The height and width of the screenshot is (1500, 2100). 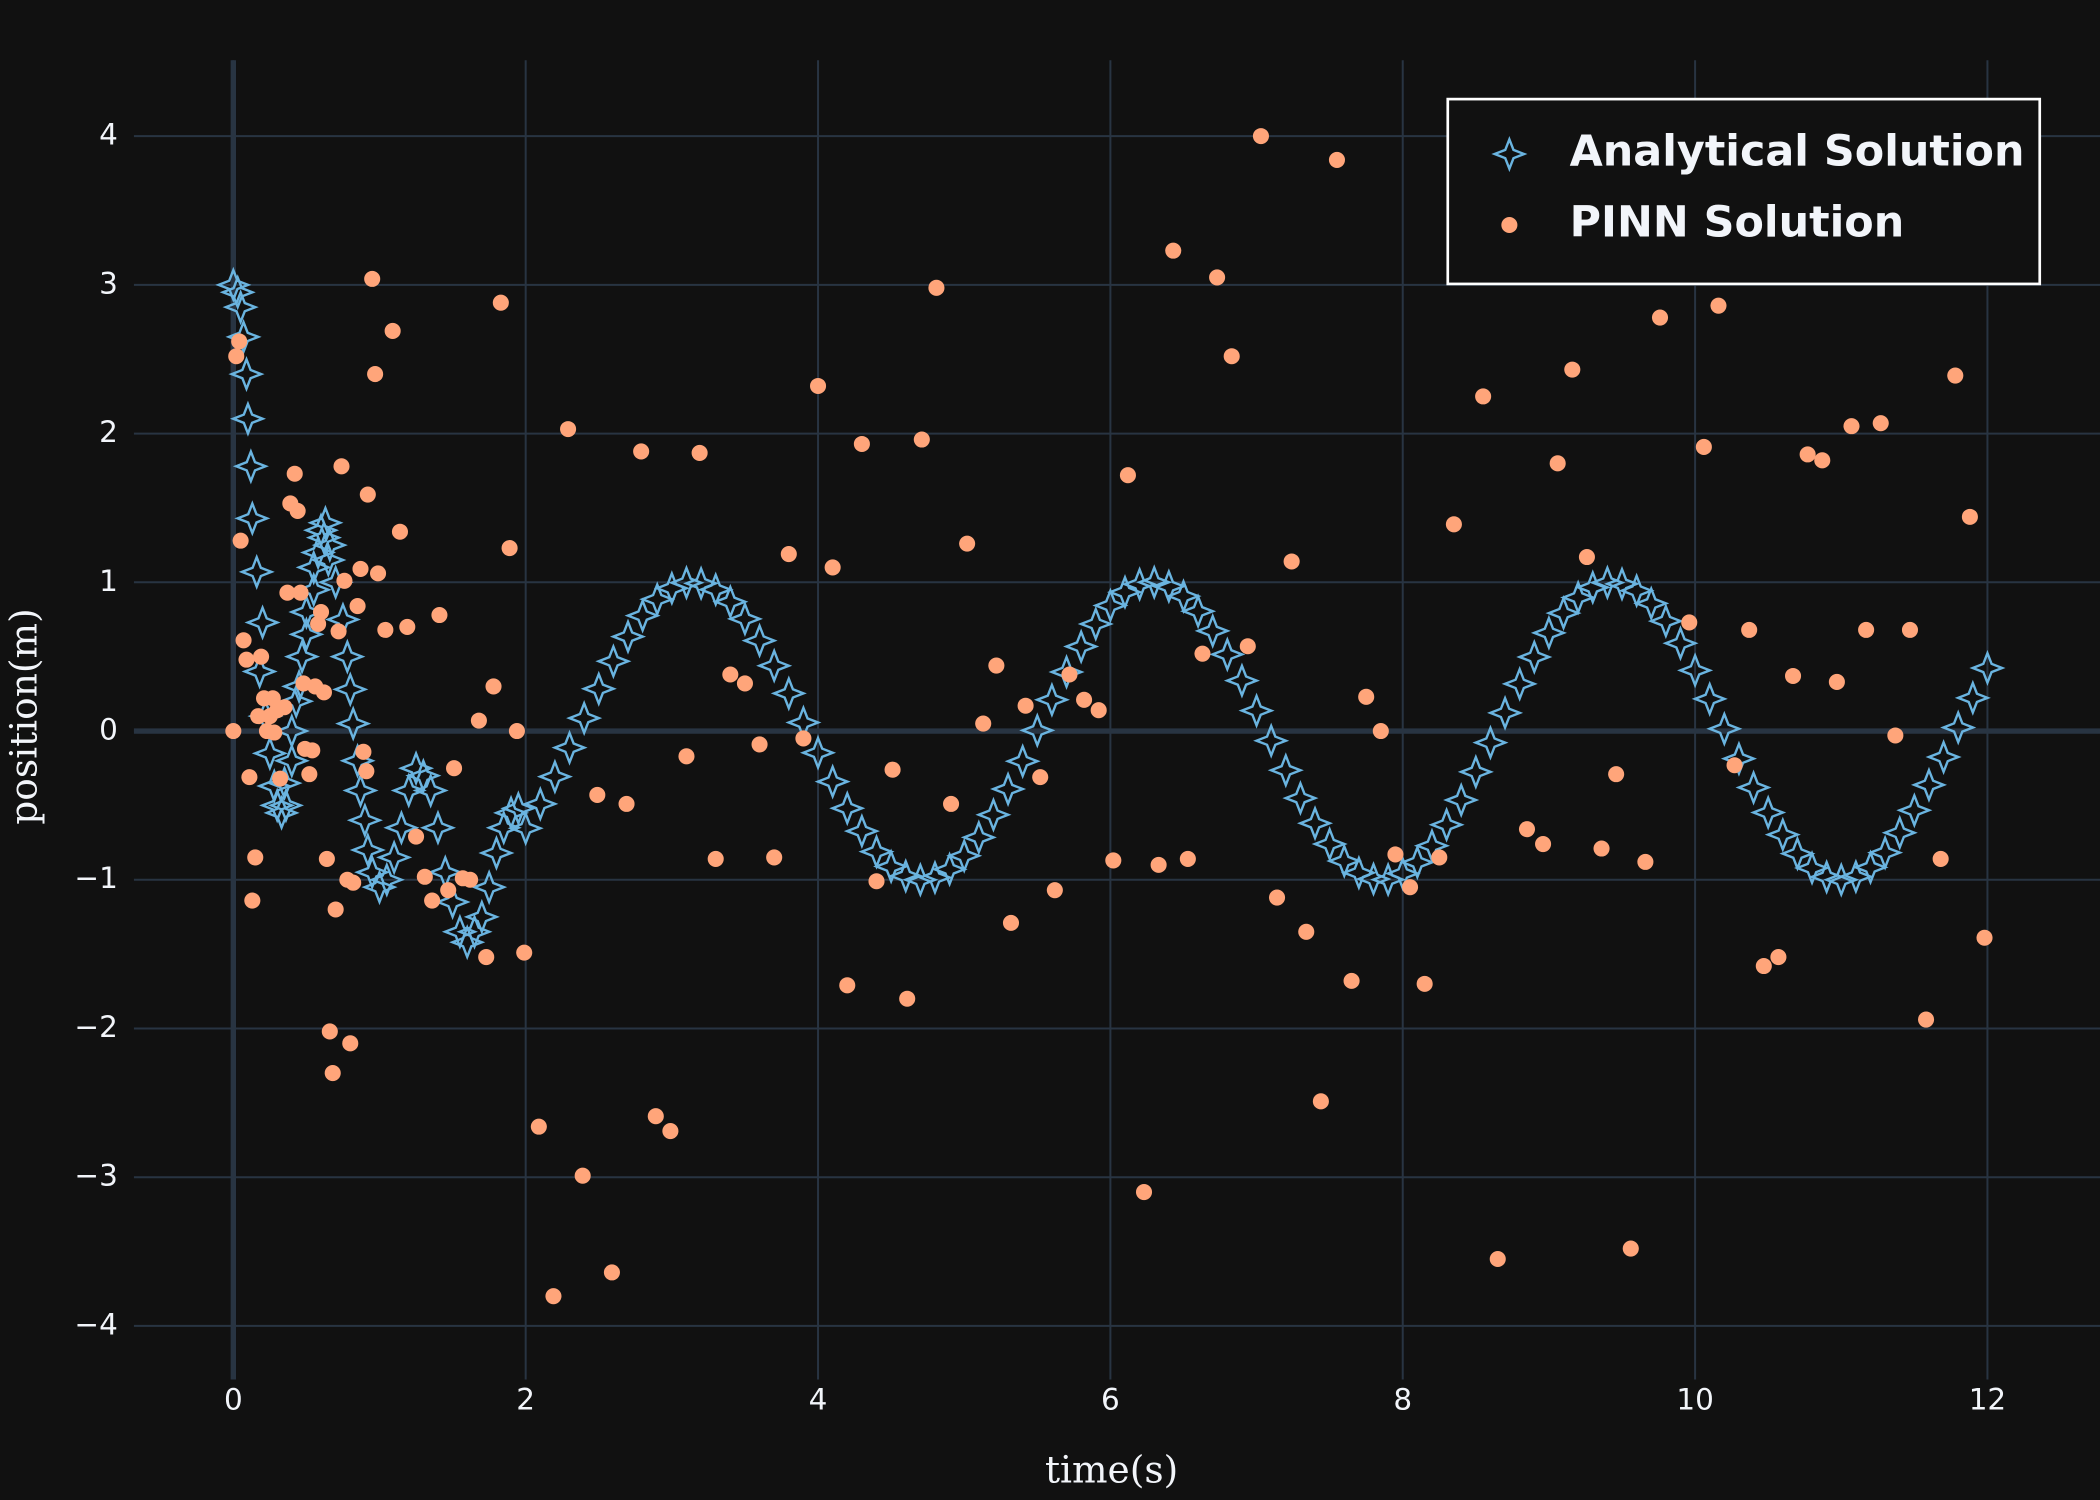 What do you see at coordinates (233, 1399) in the screenshot?
I see `x-tick-label: 0` at bounding box center [233, 1399].